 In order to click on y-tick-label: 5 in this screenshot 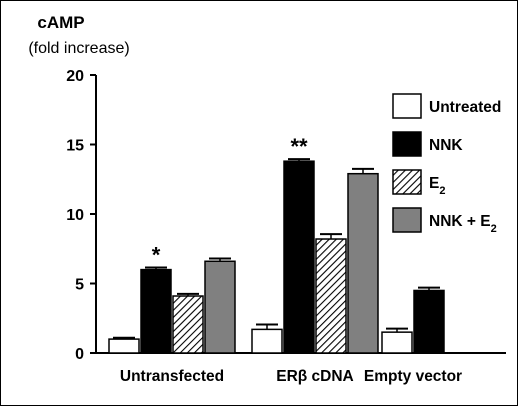, I will do `click(79, 285)`.